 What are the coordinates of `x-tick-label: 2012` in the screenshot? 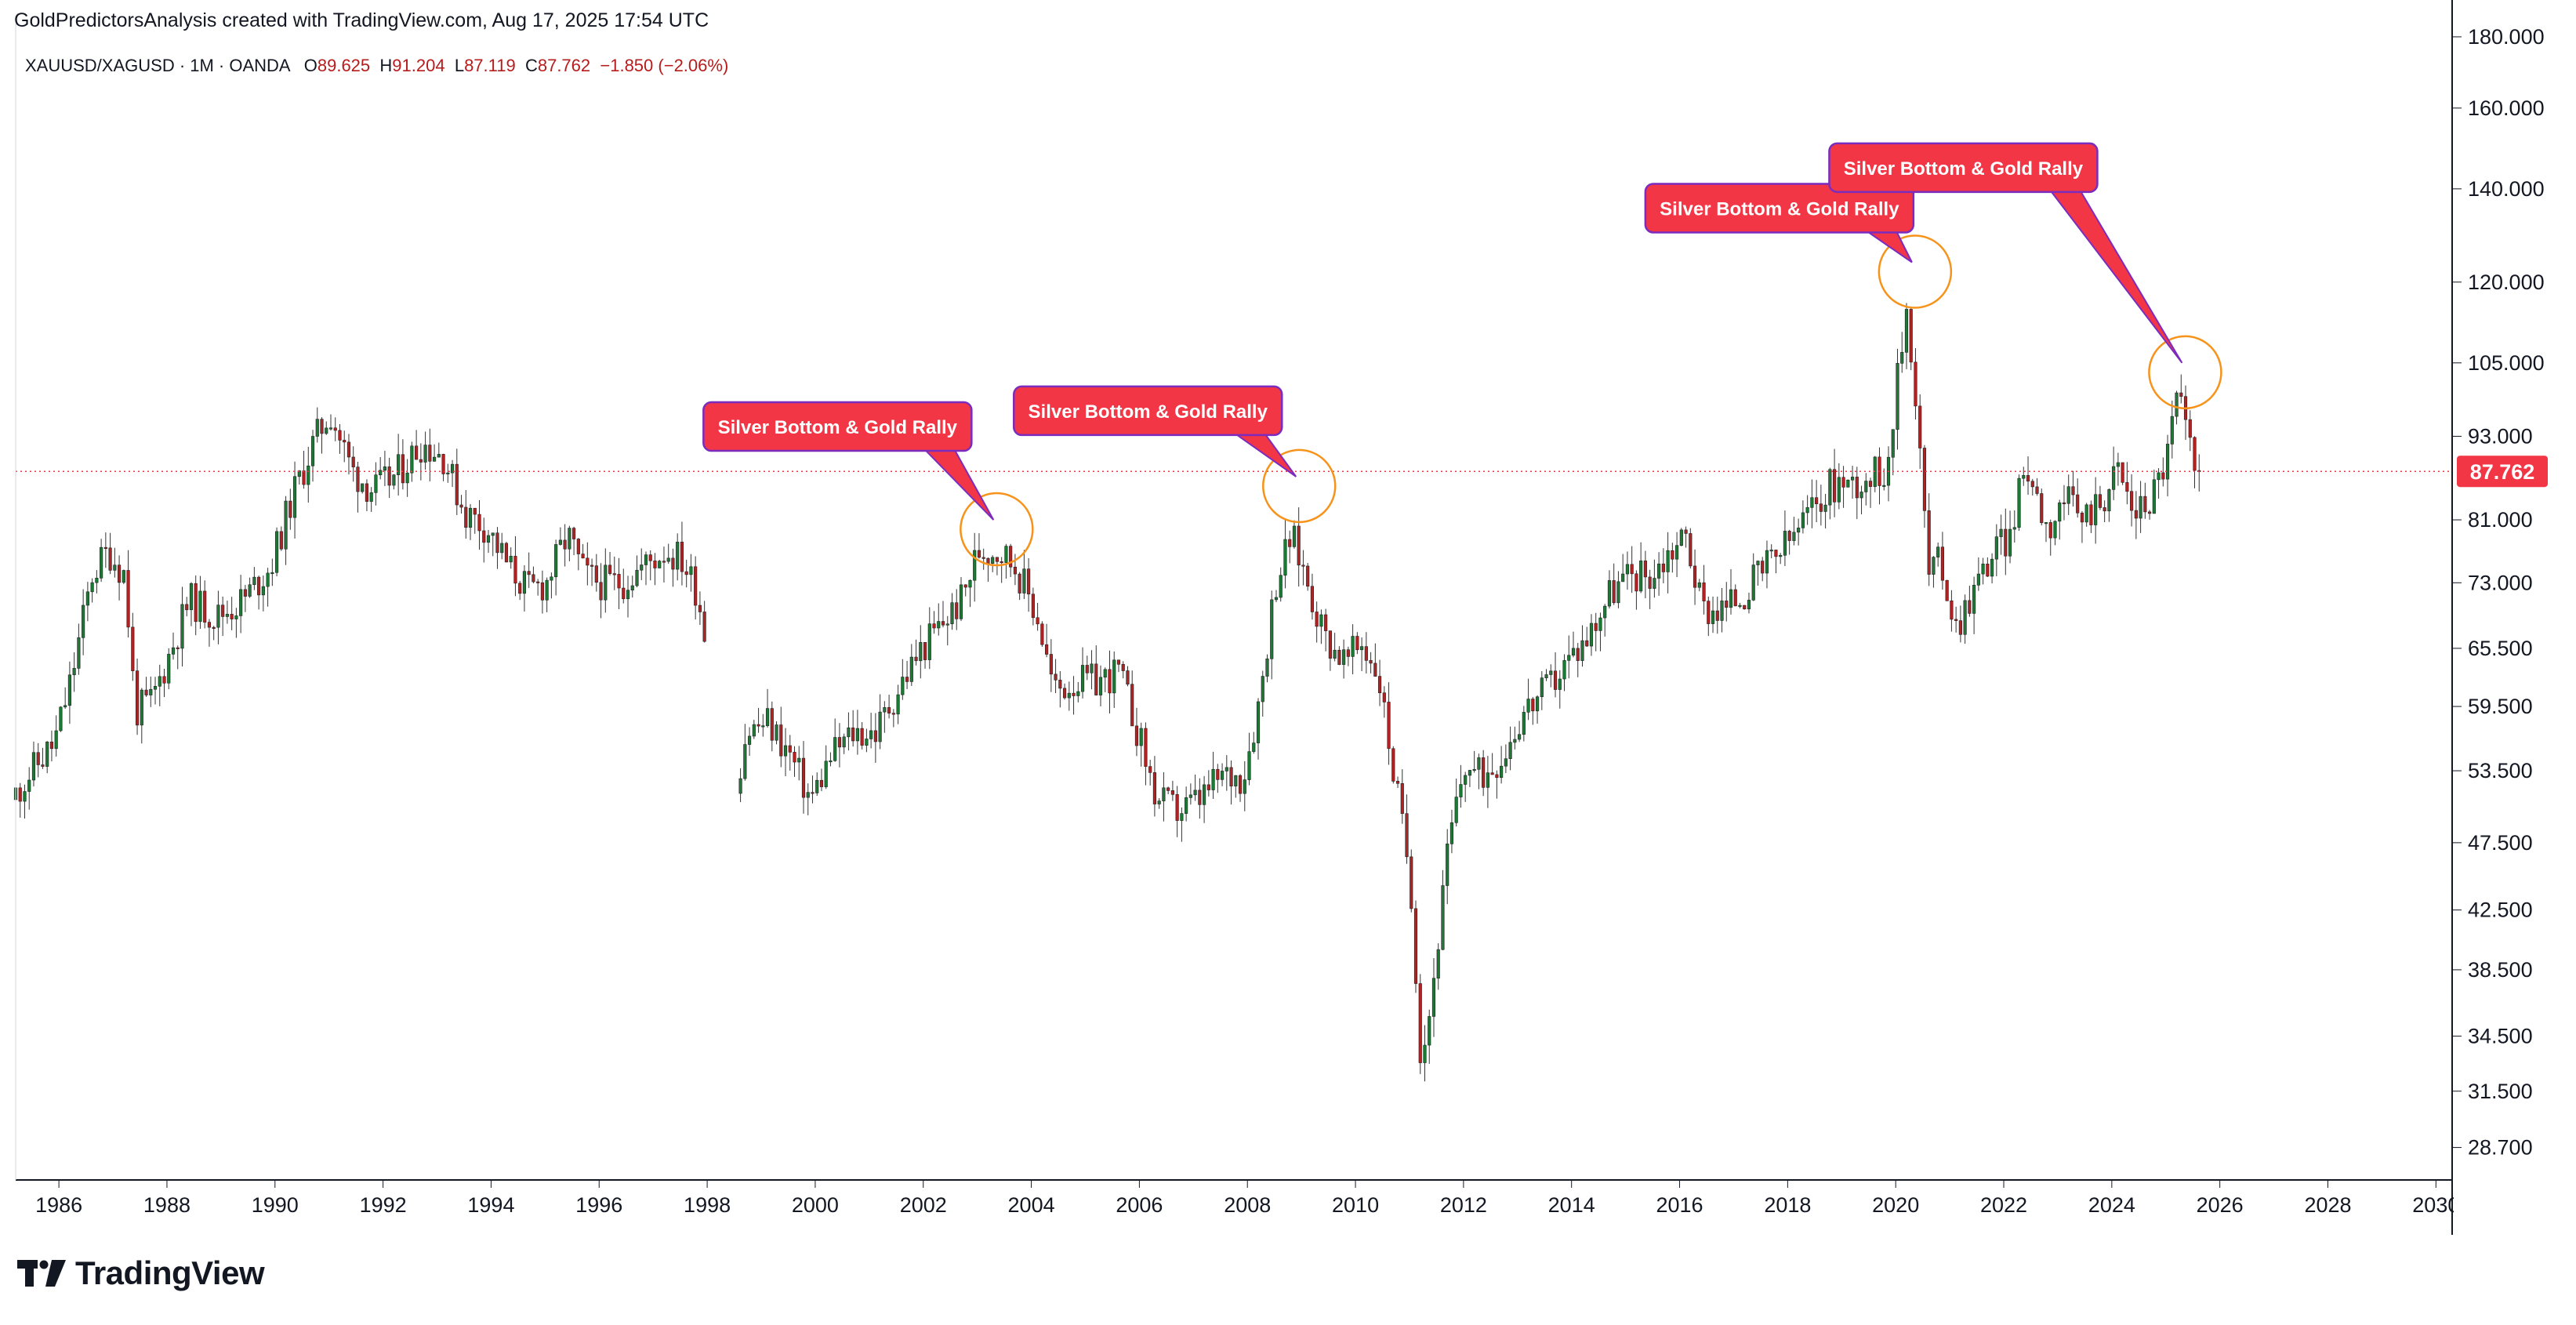 It's located at (1463, 1205).